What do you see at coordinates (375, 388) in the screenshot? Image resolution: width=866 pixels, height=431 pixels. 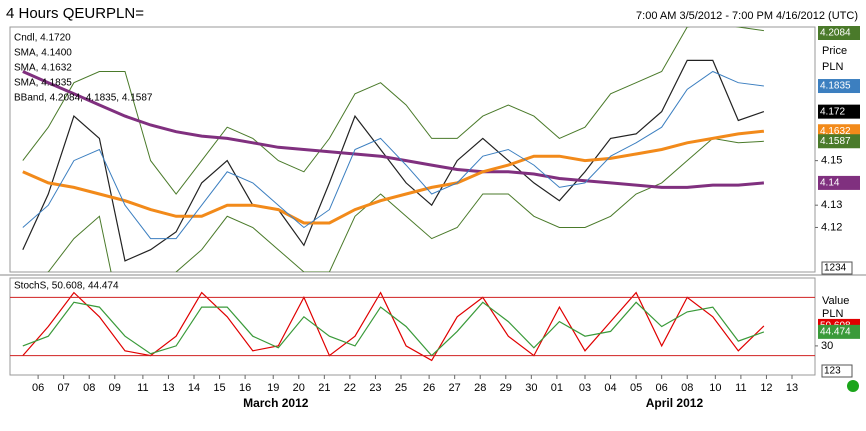 I see `x-tick-label: 23` at bounding box center [375, 388].